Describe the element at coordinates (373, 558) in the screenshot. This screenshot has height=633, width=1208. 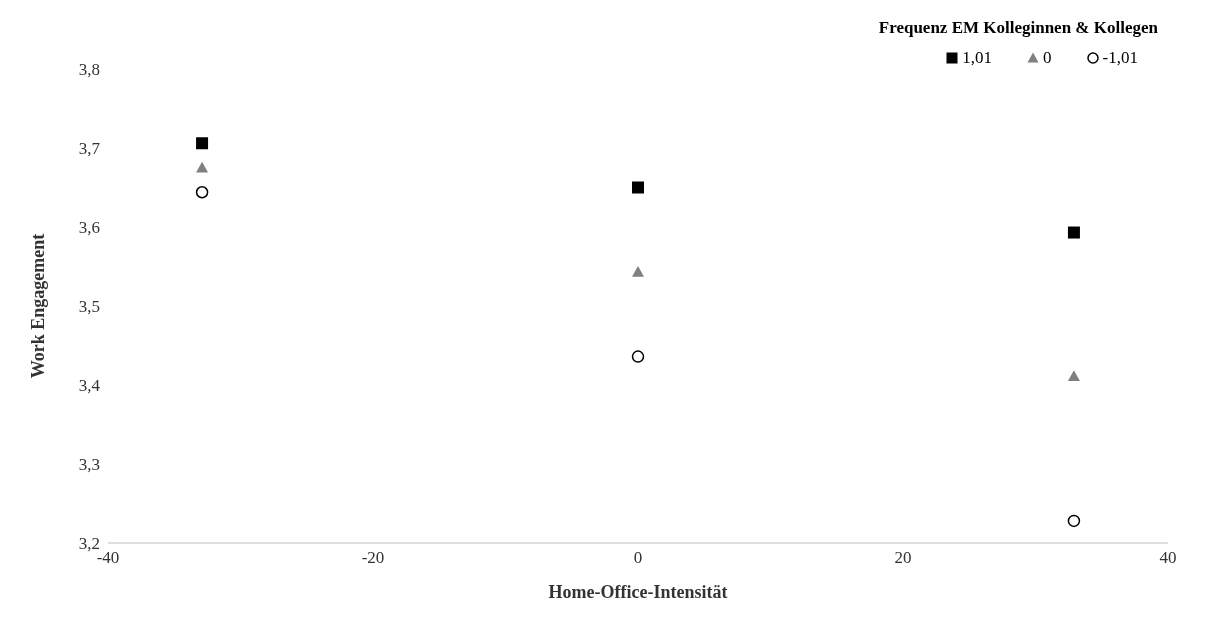
I see `x-tick-label: -20` at that location.